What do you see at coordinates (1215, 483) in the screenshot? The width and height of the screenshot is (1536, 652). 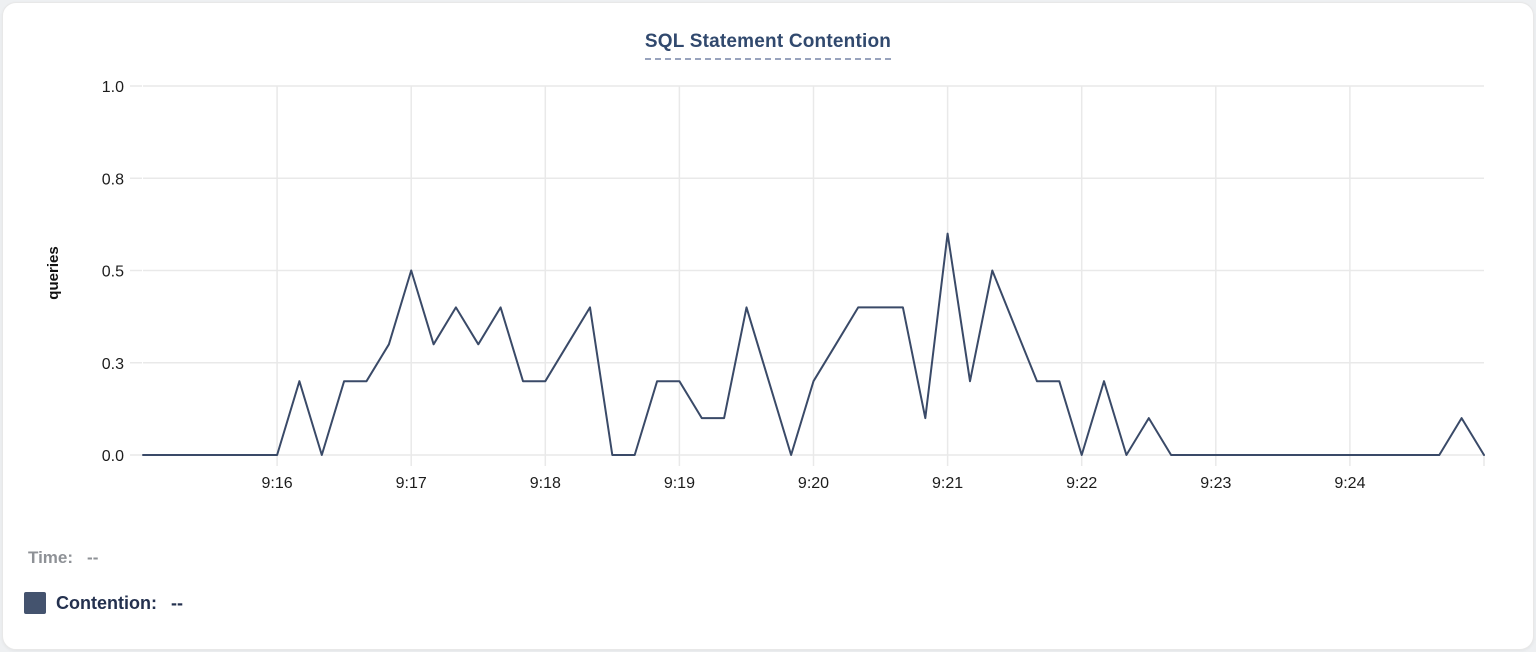 I see `svg-text: 9:23` at bounding box center [1215, 483].